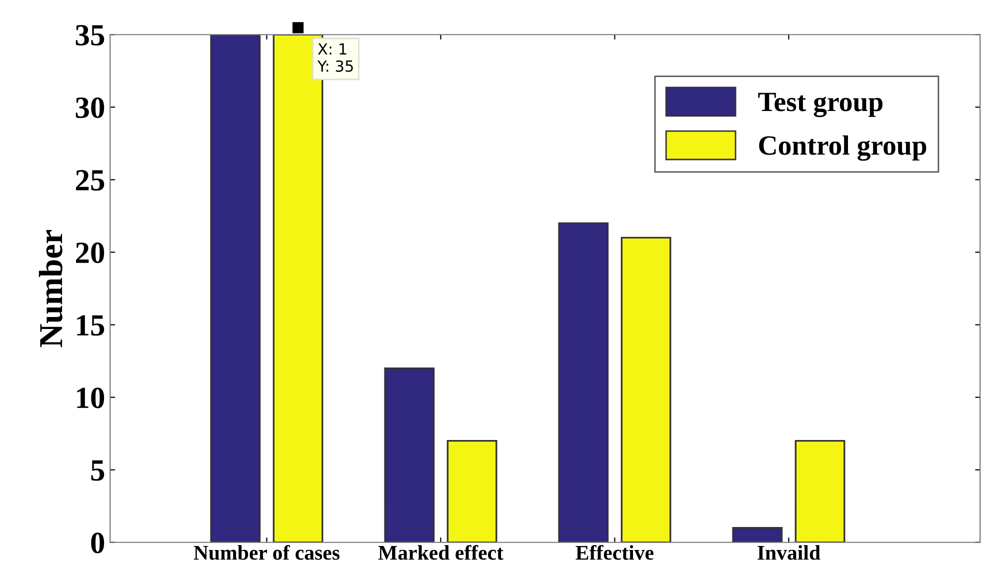 Image resolution: width=992 pixels, height=577 pixels. What do you see at coordinates (90, 253) in the screenshot?
I see `y-tick-label: 20` at bounding box center [90, 253].